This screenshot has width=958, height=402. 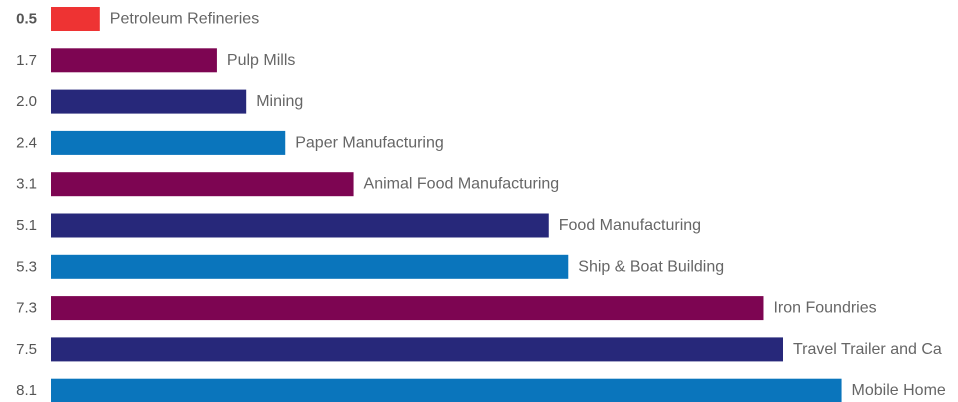 I want to click on category-label: Travel Trailer and Ca, so click(x=867, y=349).